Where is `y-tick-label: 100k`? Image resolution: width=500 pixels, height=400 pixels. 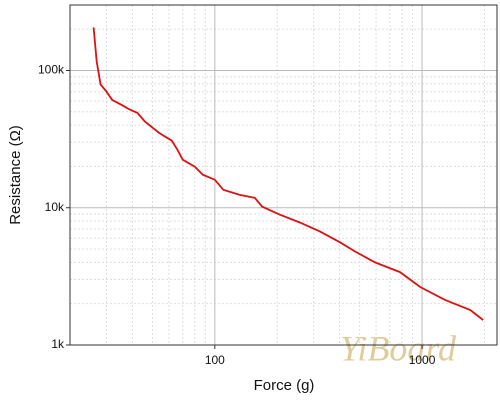 y-tick-label: 100k is located at coordinates (51, 70).